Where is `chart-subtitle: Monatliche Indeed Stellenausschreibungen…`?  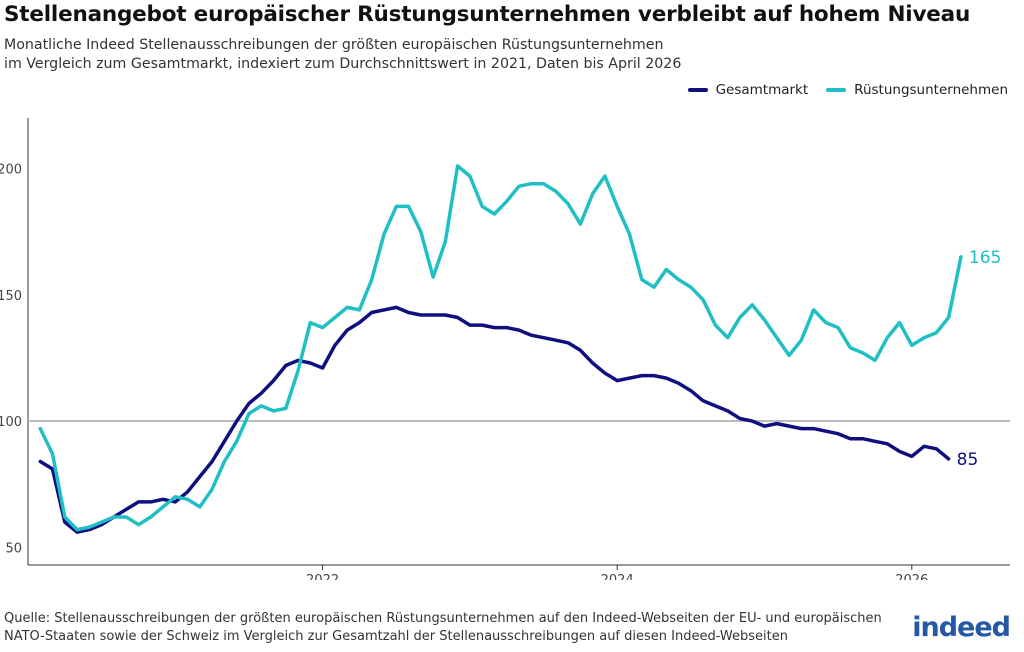
chart-subtitle: Monatliche Indeed Stellenausschreibungen… is located at coordinates (364, 55).